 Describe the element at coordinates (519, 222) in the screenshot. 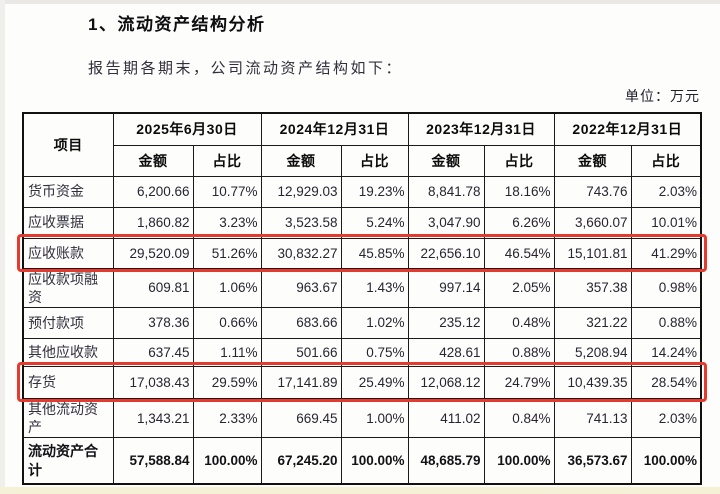

I see `ratio-cell: 6.26%` at that location.